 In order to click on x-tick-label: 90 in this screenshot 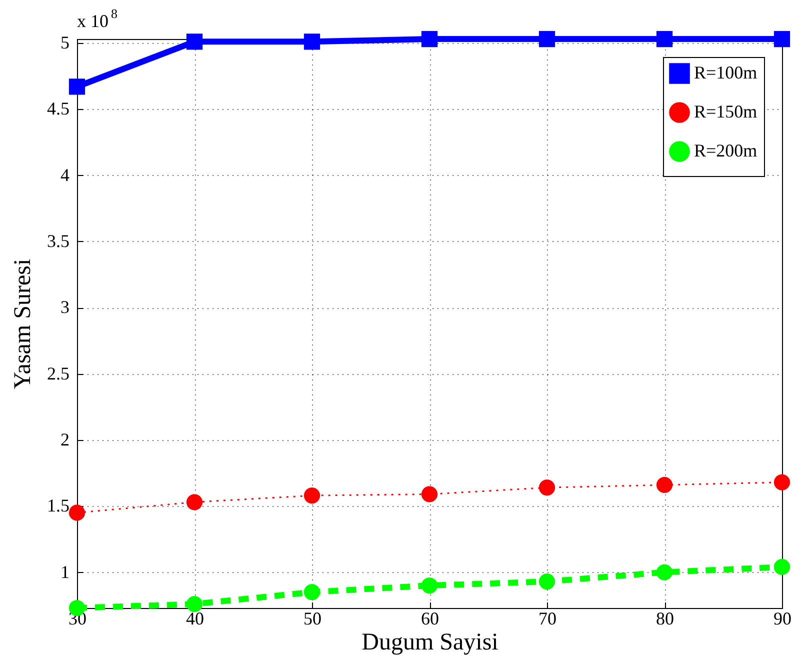, I will do `click(783, 618)`.